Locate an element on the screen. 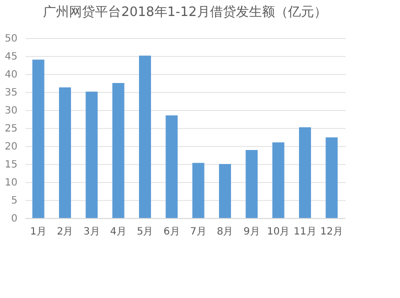 The height and width of the screenshot is (298, 400). y-tick-label: 25 is located at coordinates (11, 129).